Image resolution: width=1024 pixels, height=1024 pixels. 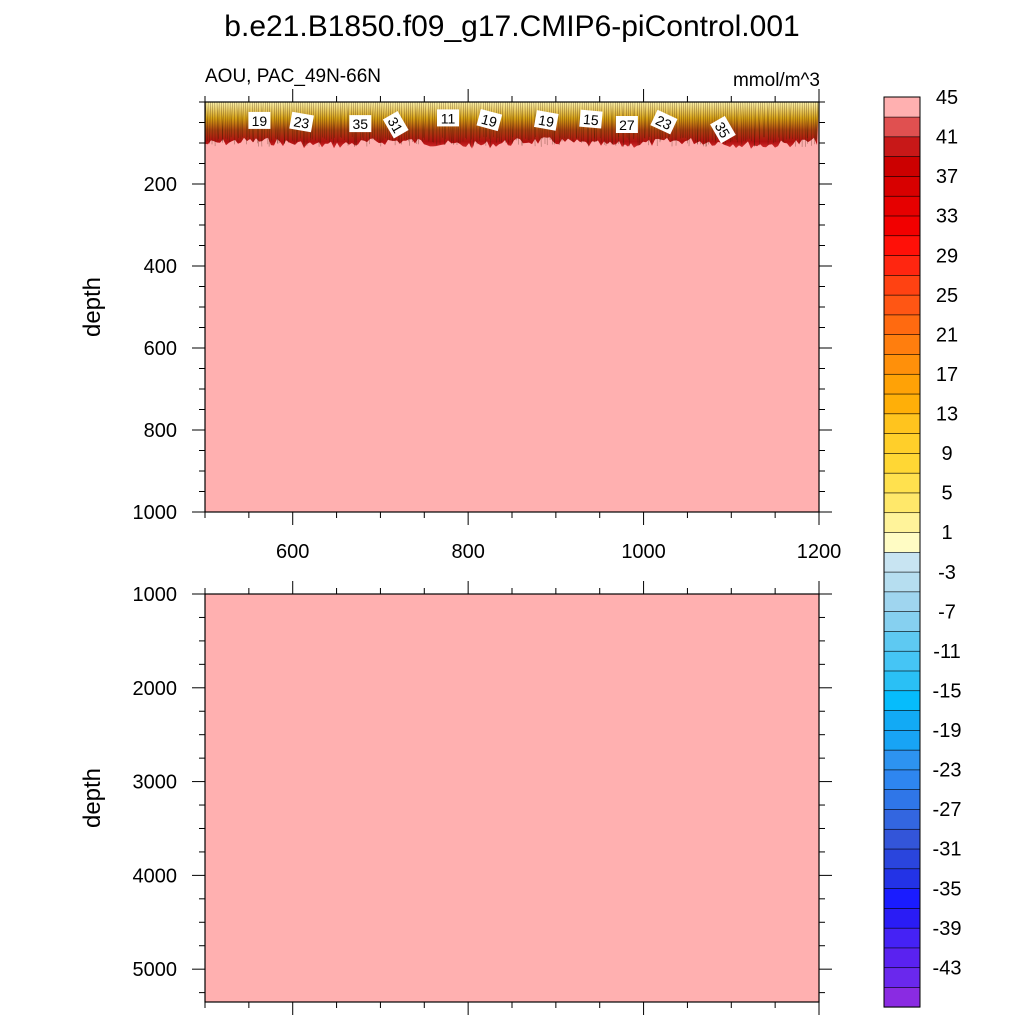 What do you see at coordinates (160, 185) in the screenshot?
I see `y-tick-label: 200` at bounding box center [160, 185].